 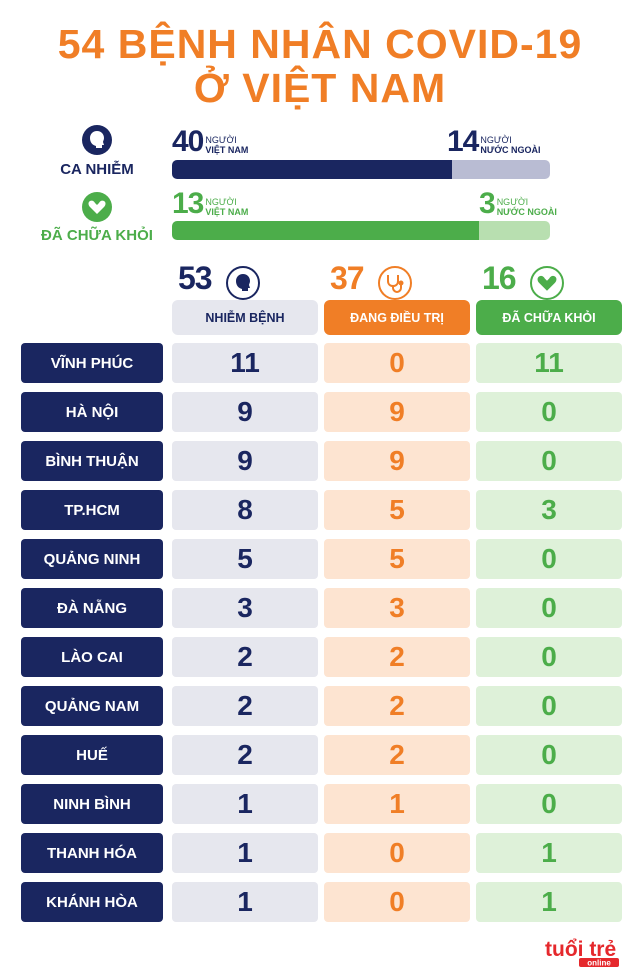 What do you see at coordinates (463, 141) in the screenshot?
I see `infected-foreign-count: 14` at bounding box center [463, 141].